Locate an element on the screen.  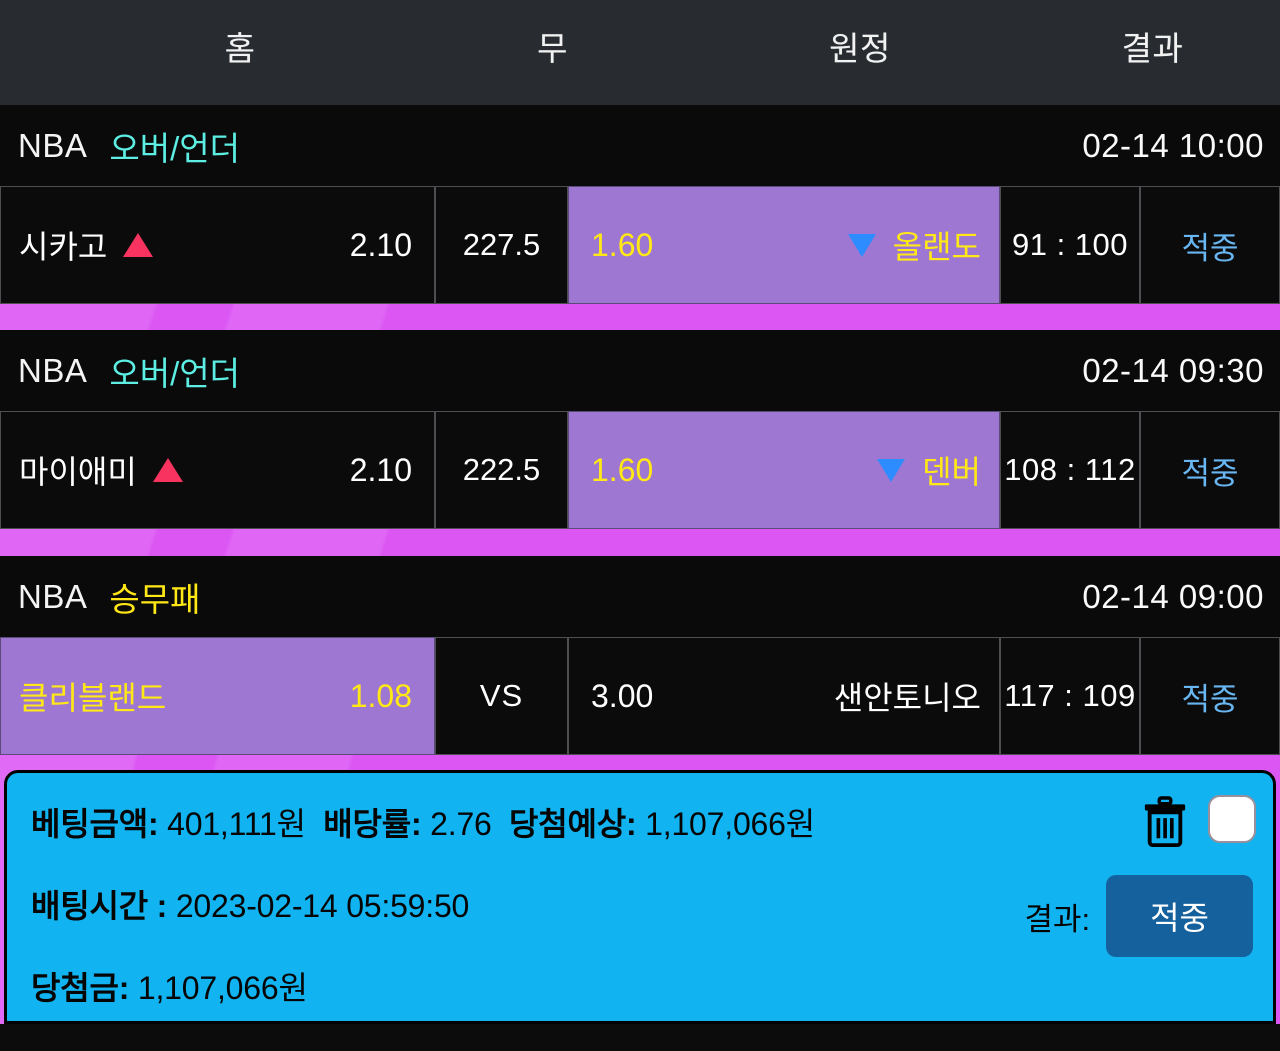
over-under-line: 222.5 is located at coordinates (501, 469).